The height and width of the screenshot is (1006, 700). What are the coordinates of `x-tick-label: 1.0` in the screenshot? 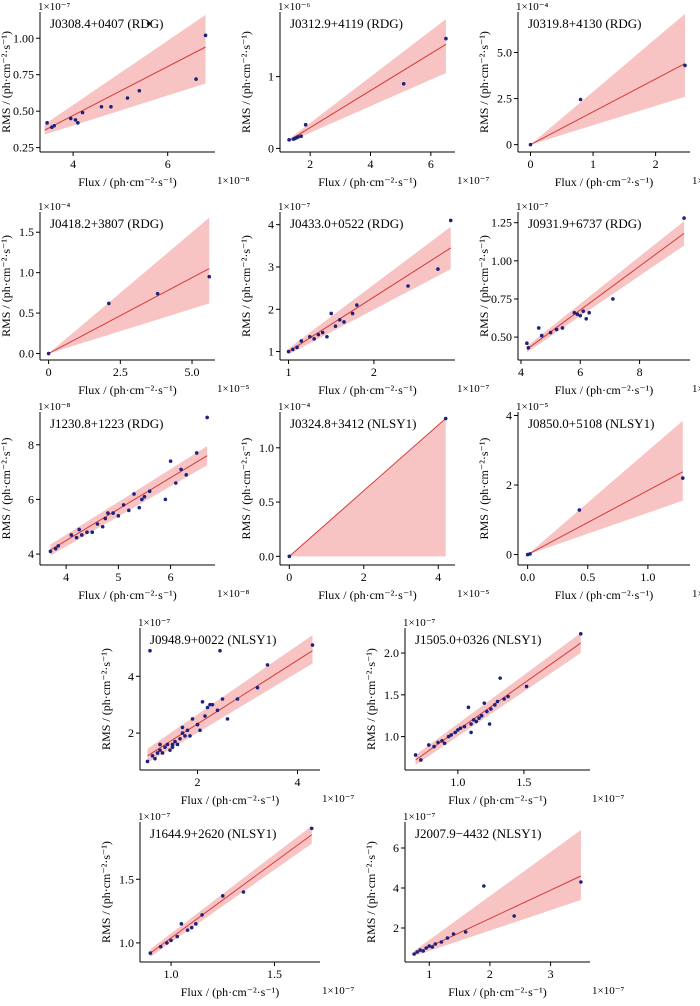 It's located at (171, 974).